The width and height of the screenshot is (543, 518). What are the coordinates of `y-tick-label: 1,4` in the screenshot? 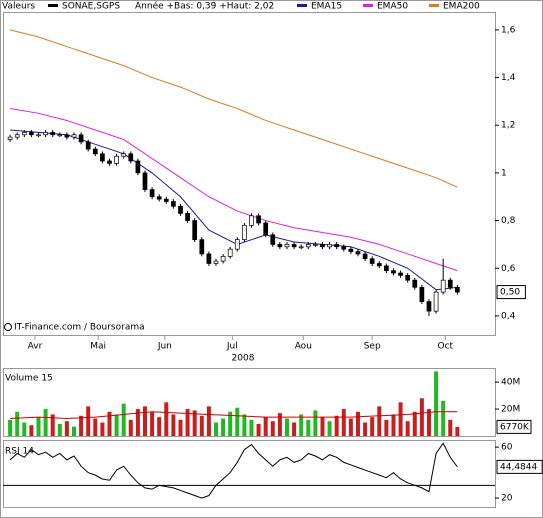 It's located at (508, 78).